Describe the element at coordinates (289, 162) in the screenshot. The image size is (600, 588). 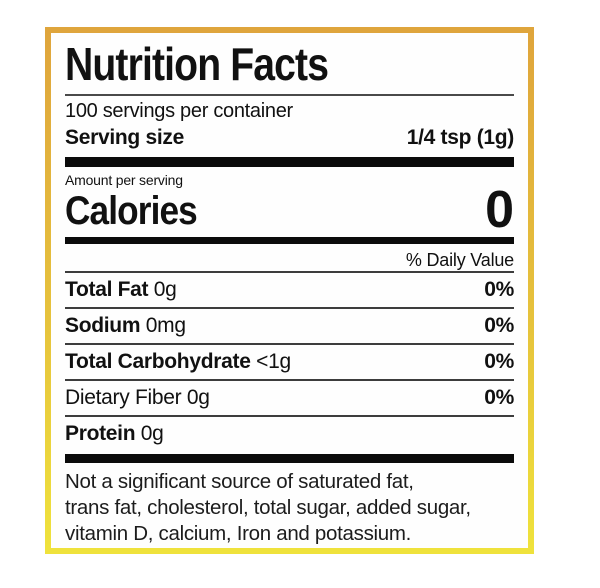
I see `section-bar-top` at that location.